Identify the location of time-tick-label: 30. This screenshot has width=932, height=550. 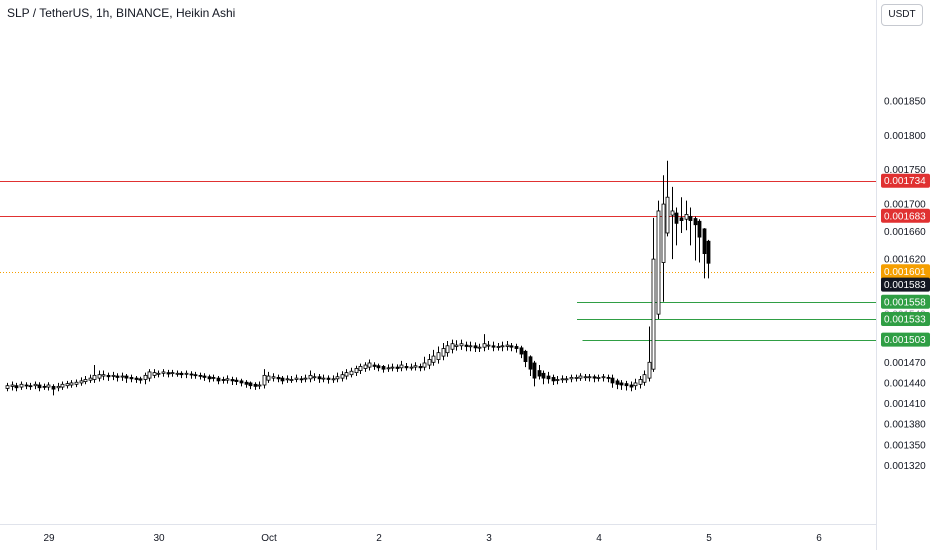
(159, 538).